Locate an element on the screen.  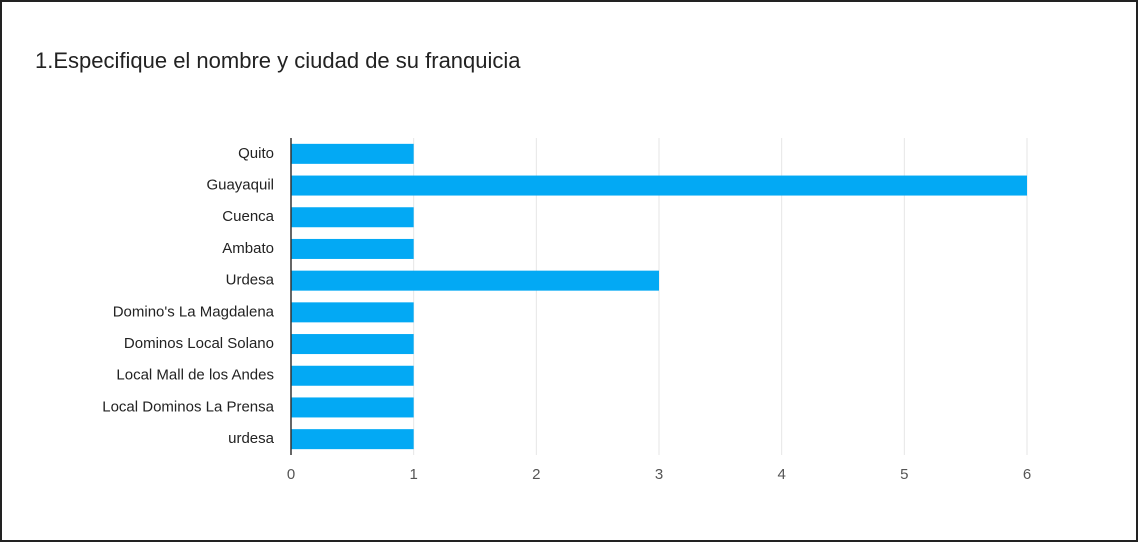
x-tick-label: 4 is located at coordinates (781, 474).